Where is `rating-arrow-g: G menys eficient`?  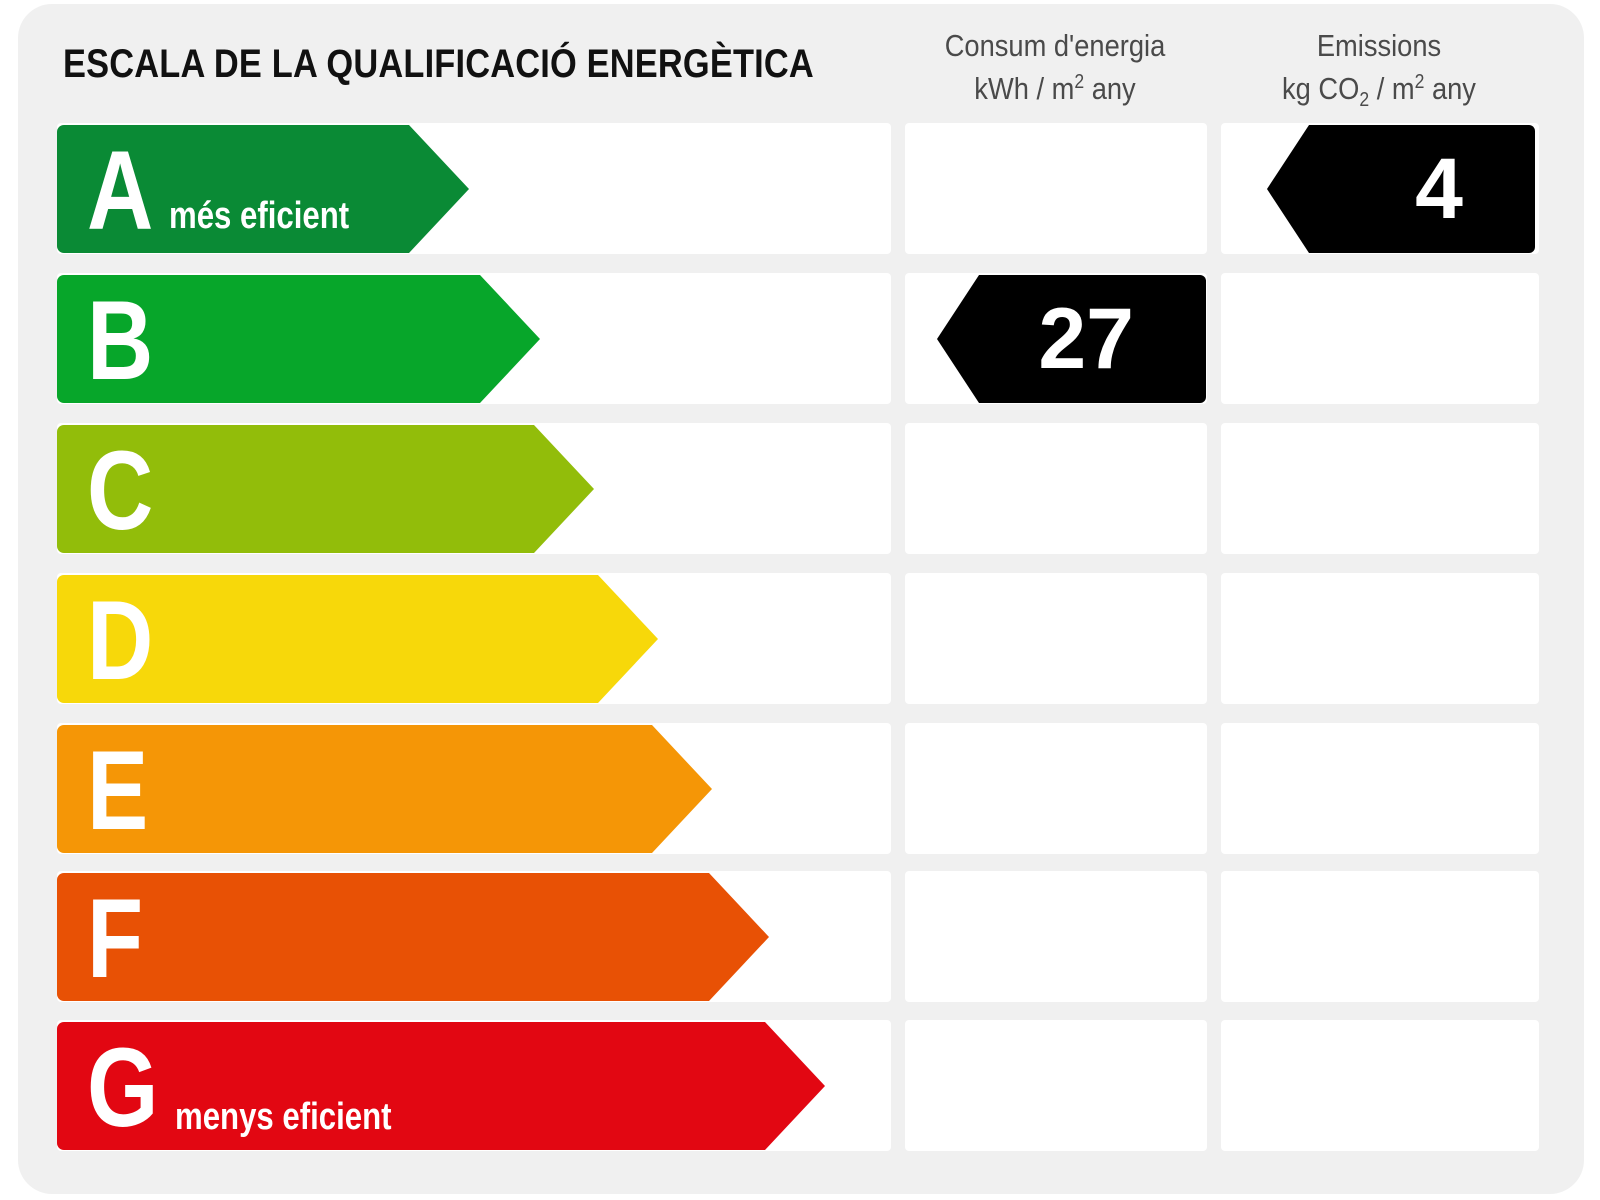 rating-arrow-g: G menys eficient is located at coordinates (441, 1086).